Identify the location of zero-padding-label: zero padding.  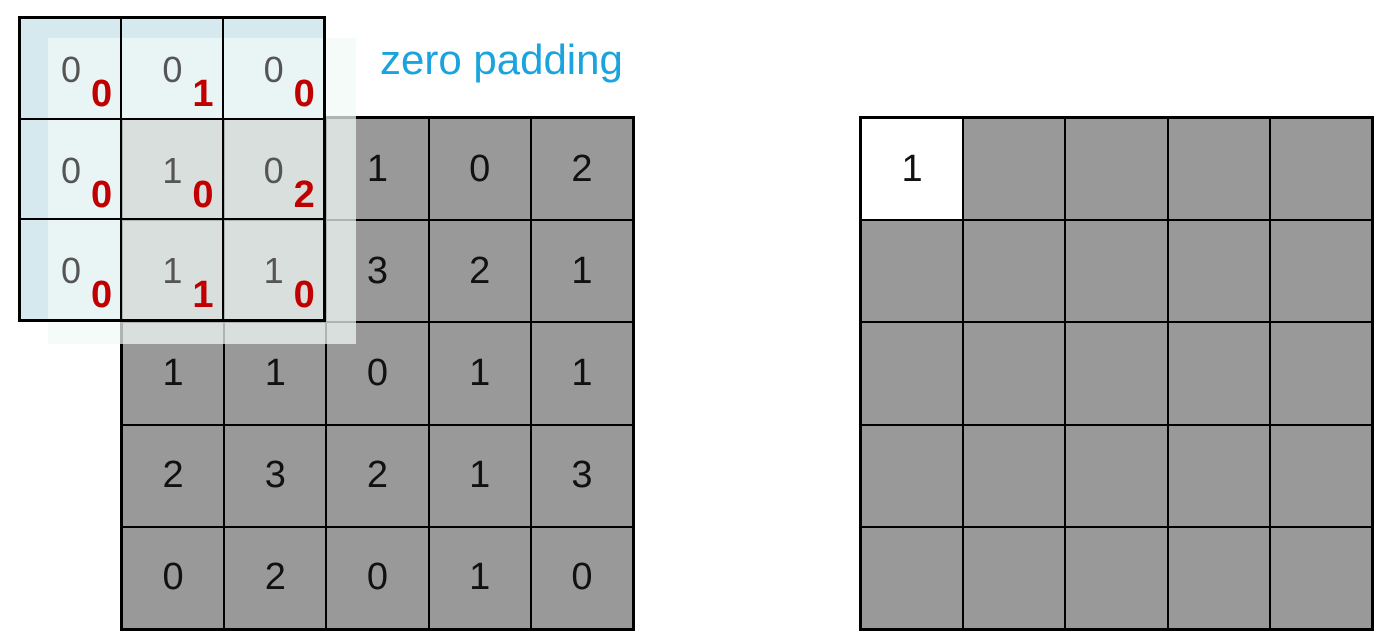
(501, 59).